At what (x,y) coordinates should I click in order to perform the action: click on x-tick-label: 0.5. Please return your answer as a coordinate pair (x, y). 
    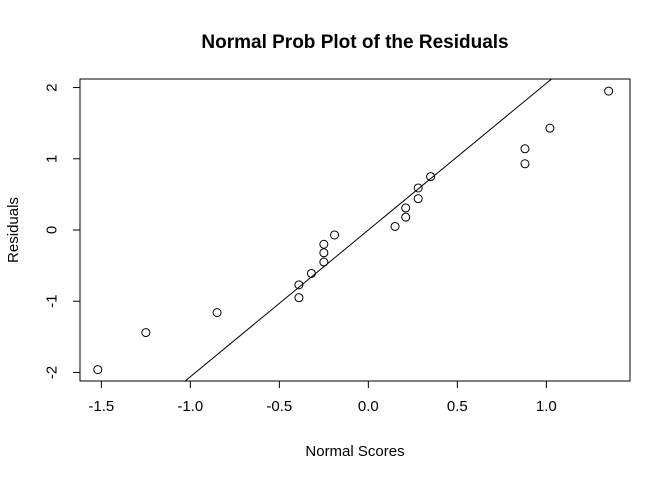
    Looking at the image, I should click on (457, 406).